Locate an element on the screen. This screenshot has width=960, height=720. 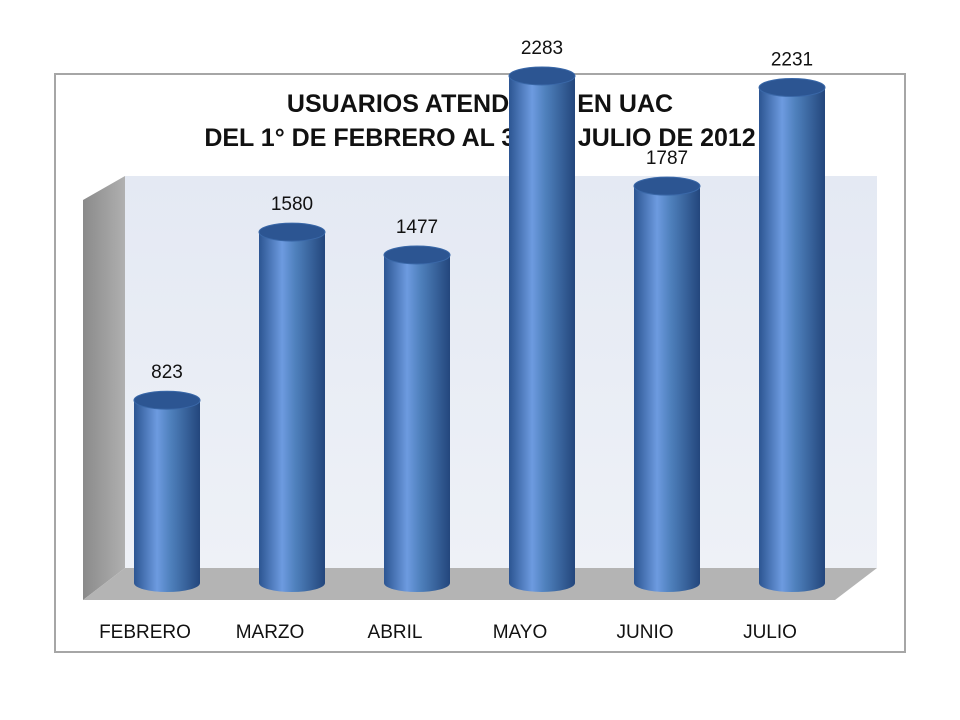
value-label: 2231 is located at coordinates (792, 59).